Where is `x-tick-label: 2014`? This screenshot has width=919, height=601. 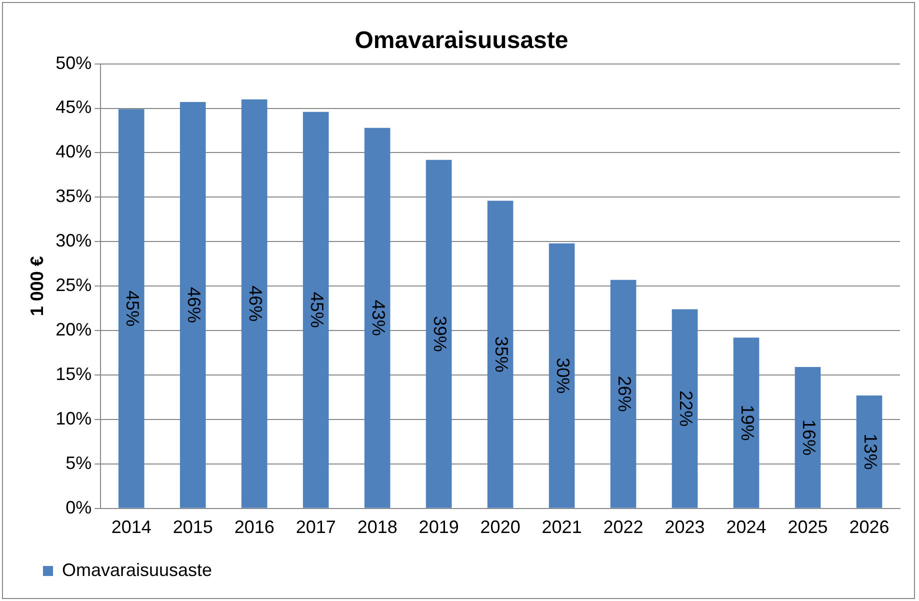 x-tick-label: 2014 is located at coordinates (131, 527).